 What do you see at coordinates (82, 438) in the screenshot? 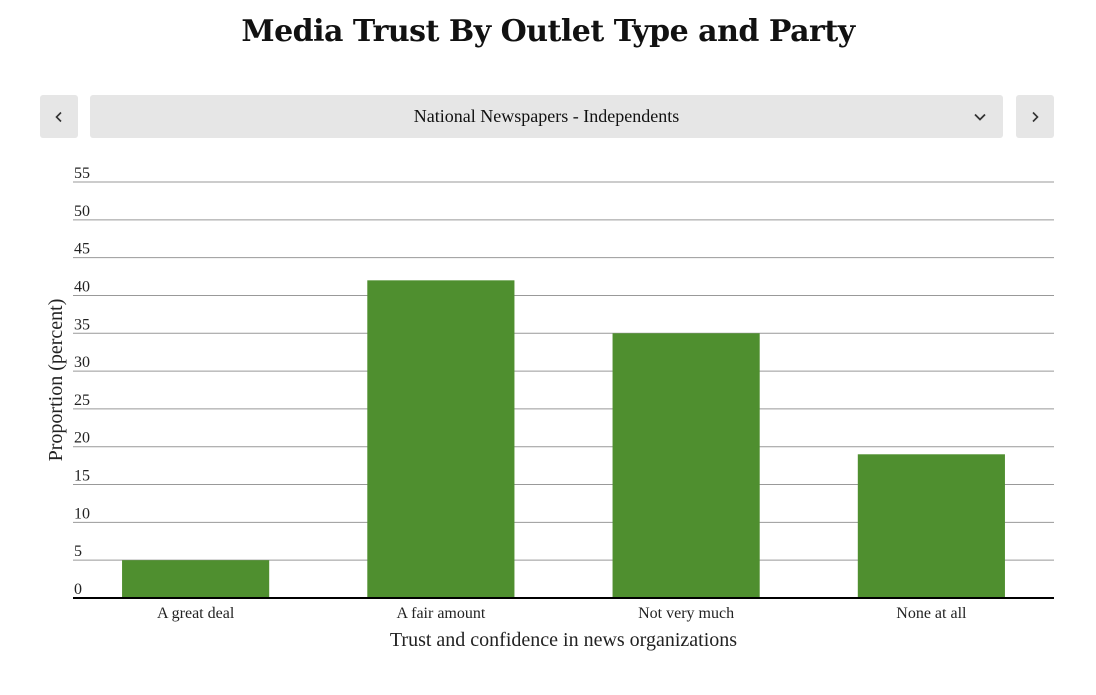
I see `y-tick-label: 20` at bounding box center [82, 438].